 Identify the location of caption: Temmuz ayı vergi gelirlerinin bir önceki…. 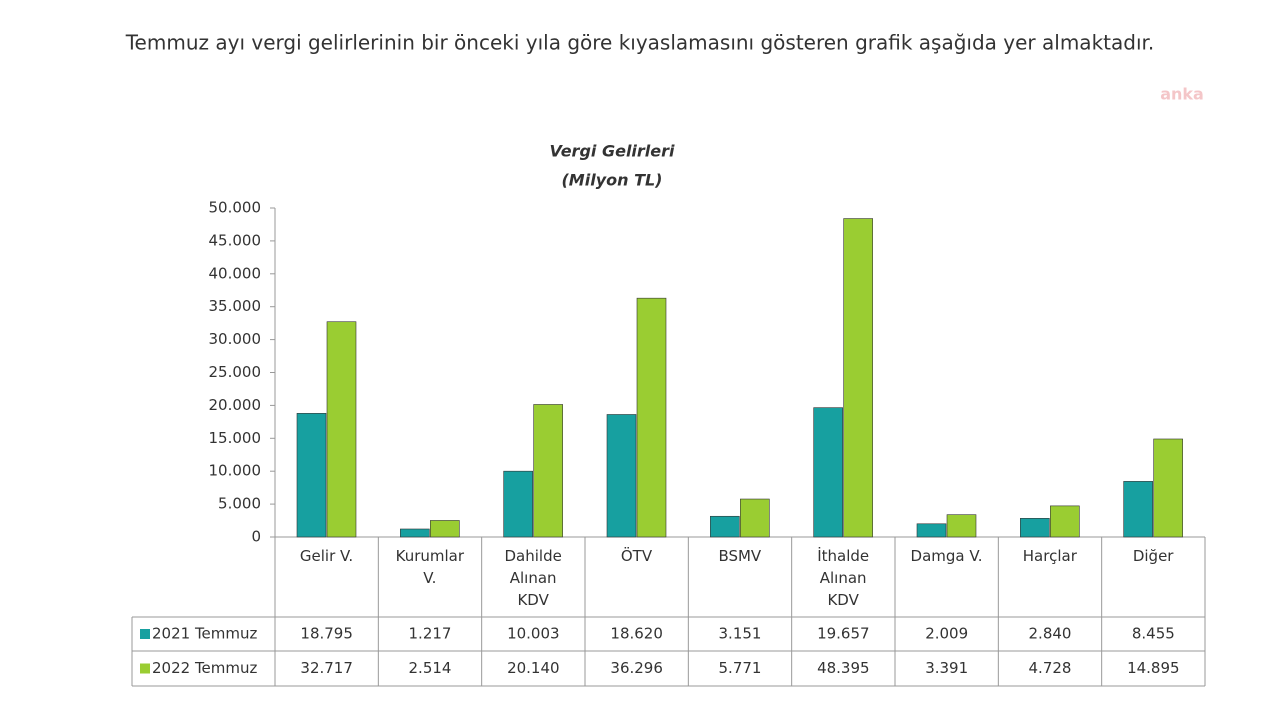
(640, 43).